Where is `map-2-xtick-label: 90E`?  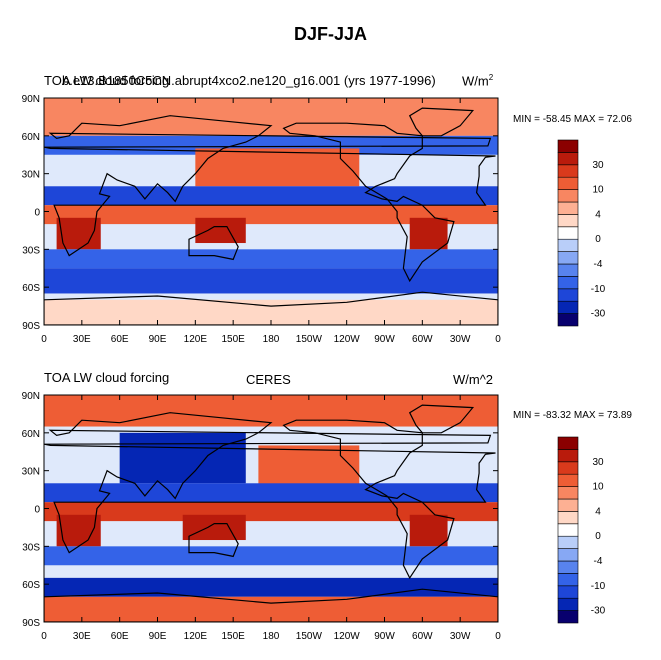 map-2-xtick-label: 90E is located at coordinates (158, 636).